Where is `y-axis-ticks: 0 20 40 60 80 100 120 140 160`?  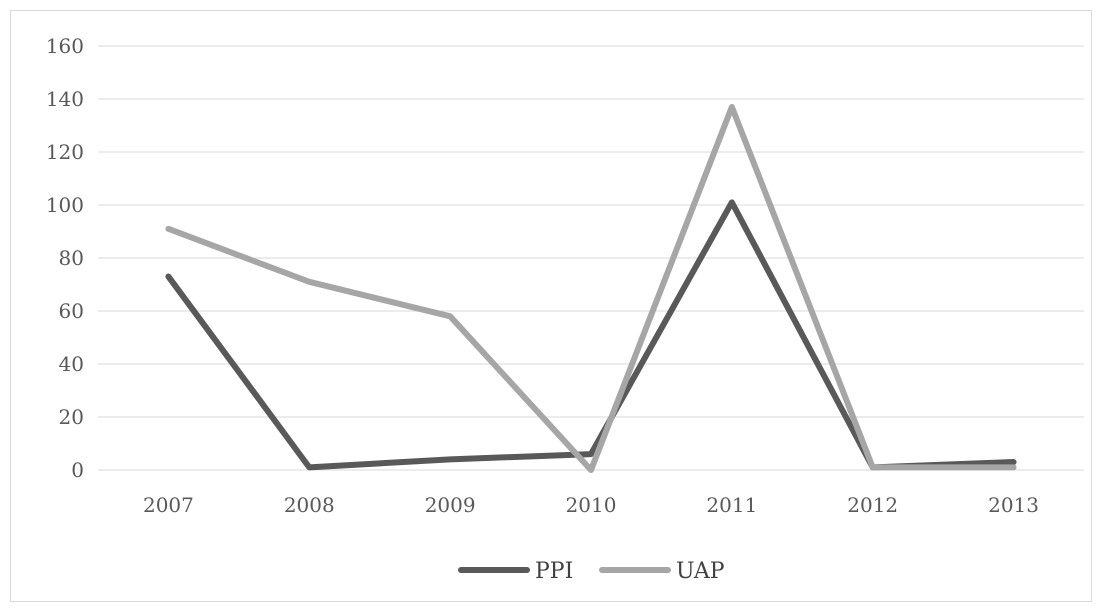
y-axis-ticks: 0 20 40 60 80 100 120 140 160 is located at coordinates (65, 258).